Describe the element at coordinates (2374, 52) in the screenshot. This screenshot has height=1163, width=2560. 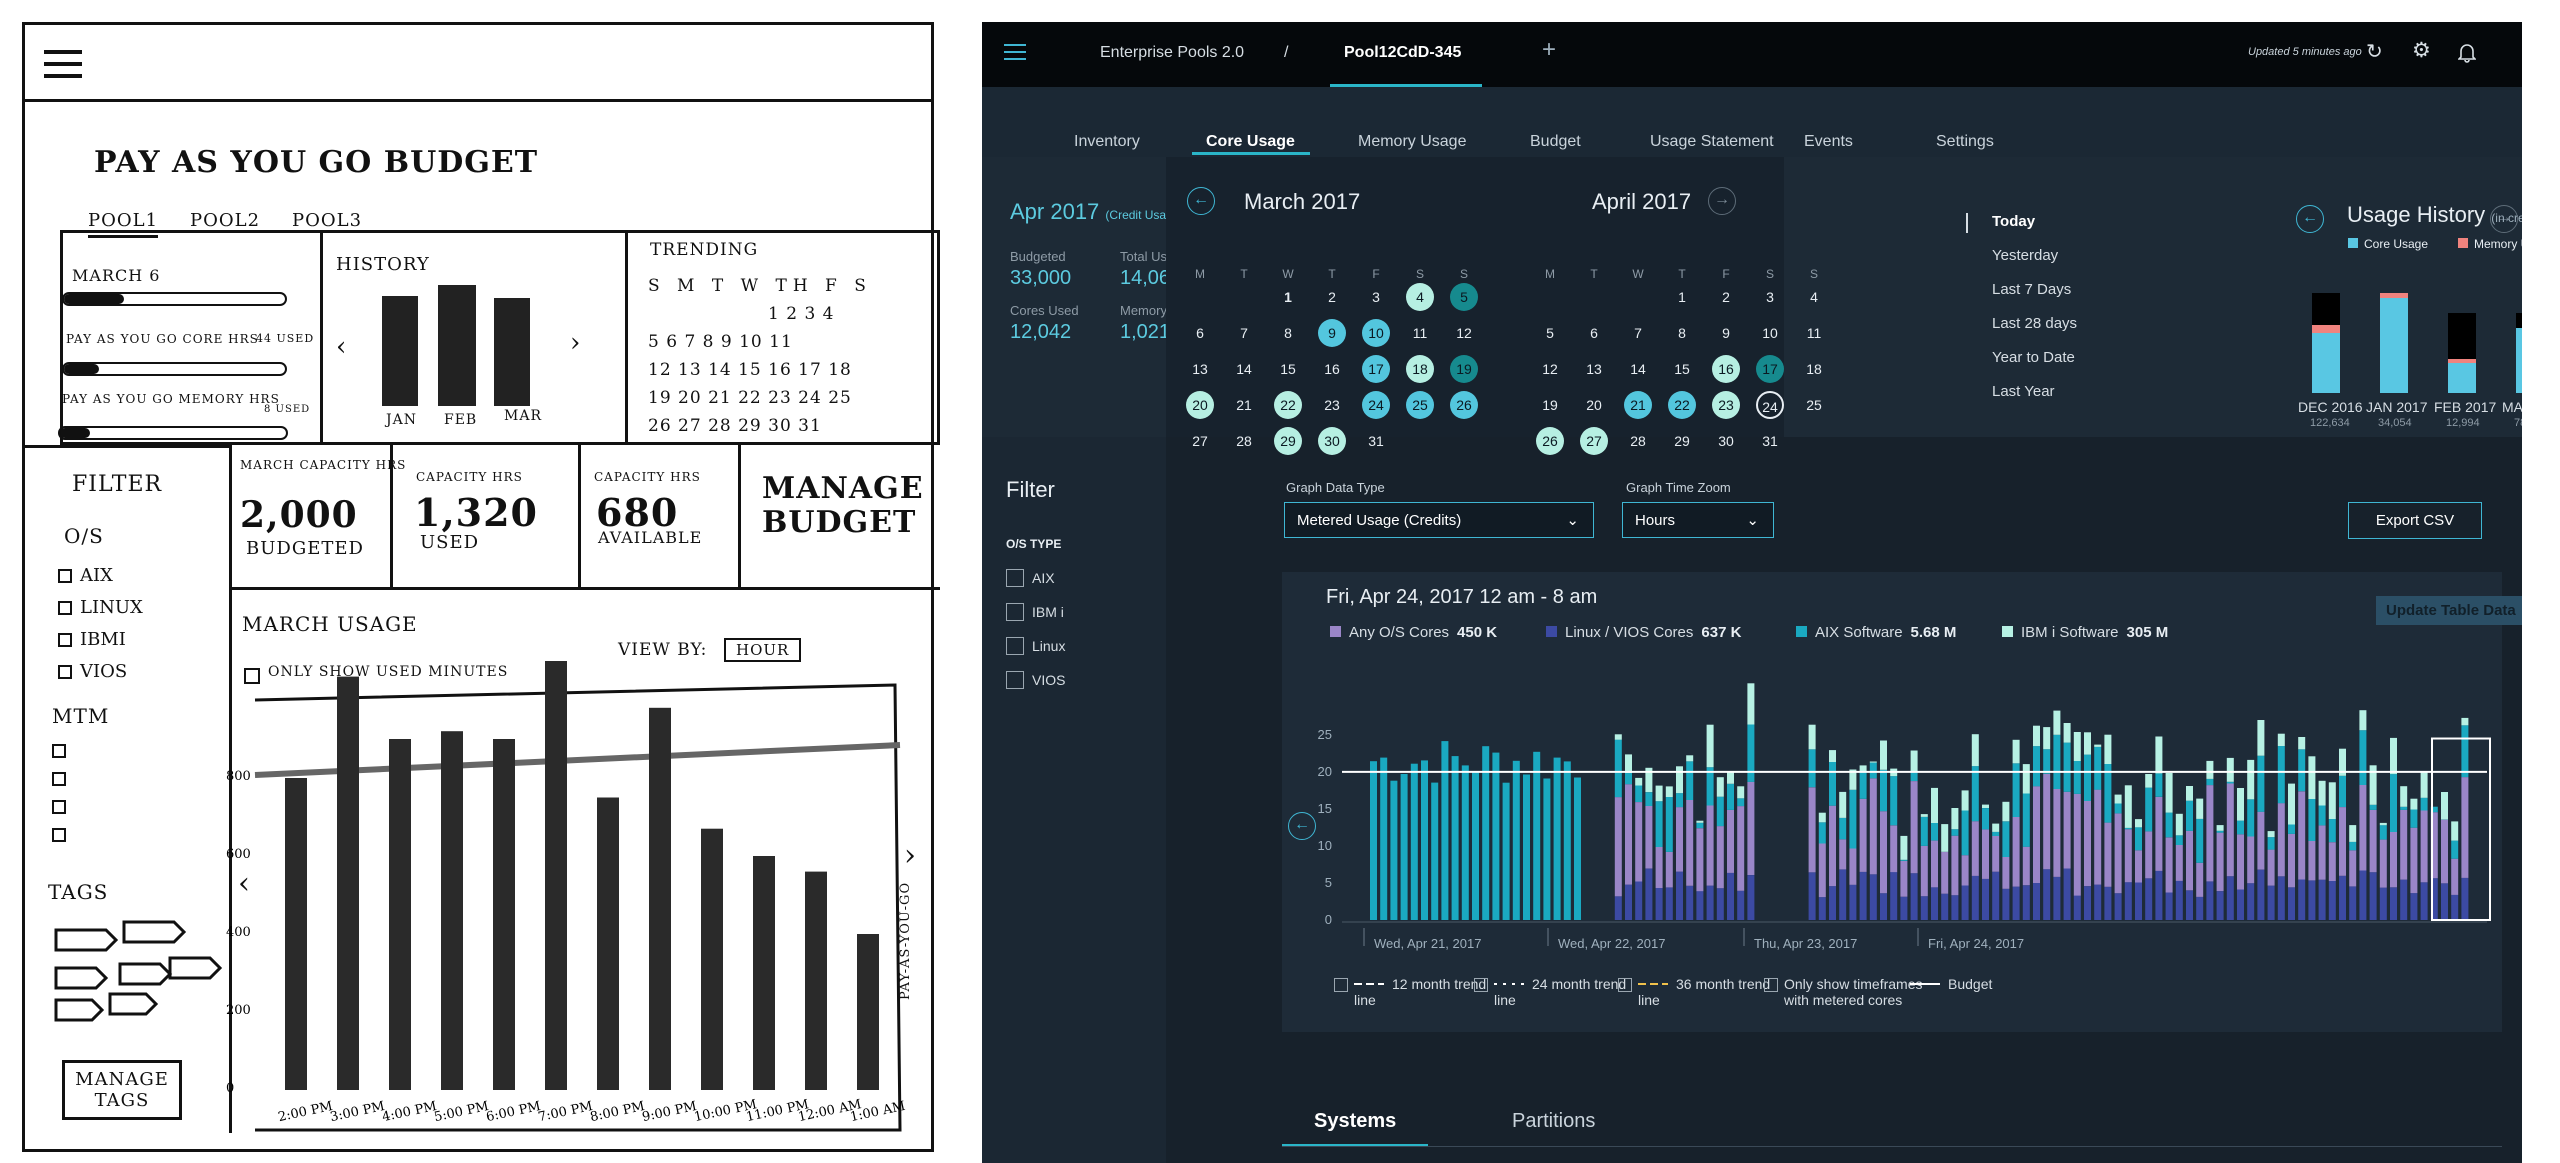
I see `refresh-icon: ↻` at that location.